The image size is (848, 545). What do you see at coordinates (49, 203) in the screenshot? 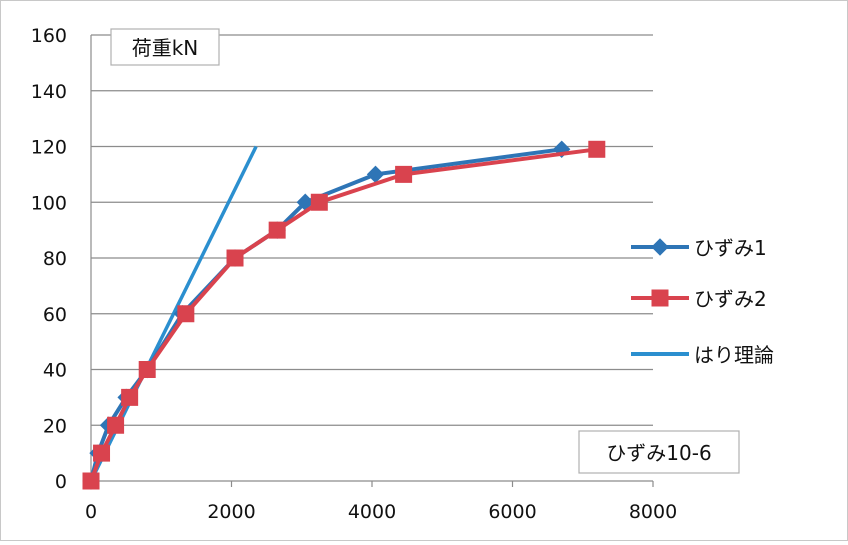
I see `y-tick-label: 100` at bounding box center [49, 203].